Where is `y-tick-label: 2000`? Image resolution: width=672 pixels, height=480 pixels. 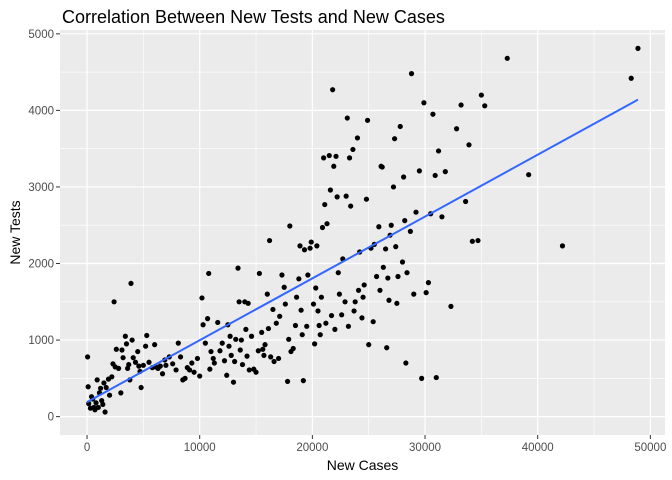
y-tick-label: 2000 is located at coordinates (41, 265).